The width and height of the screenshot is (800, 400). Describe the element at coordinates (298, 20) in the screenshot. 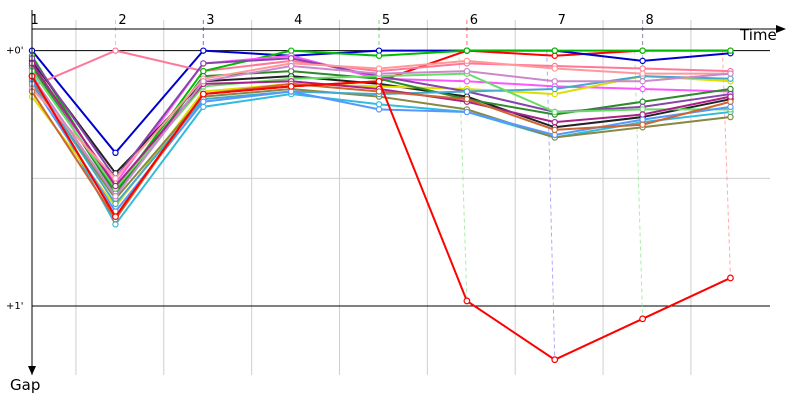

I see `x-tick-label: 4` at that location.